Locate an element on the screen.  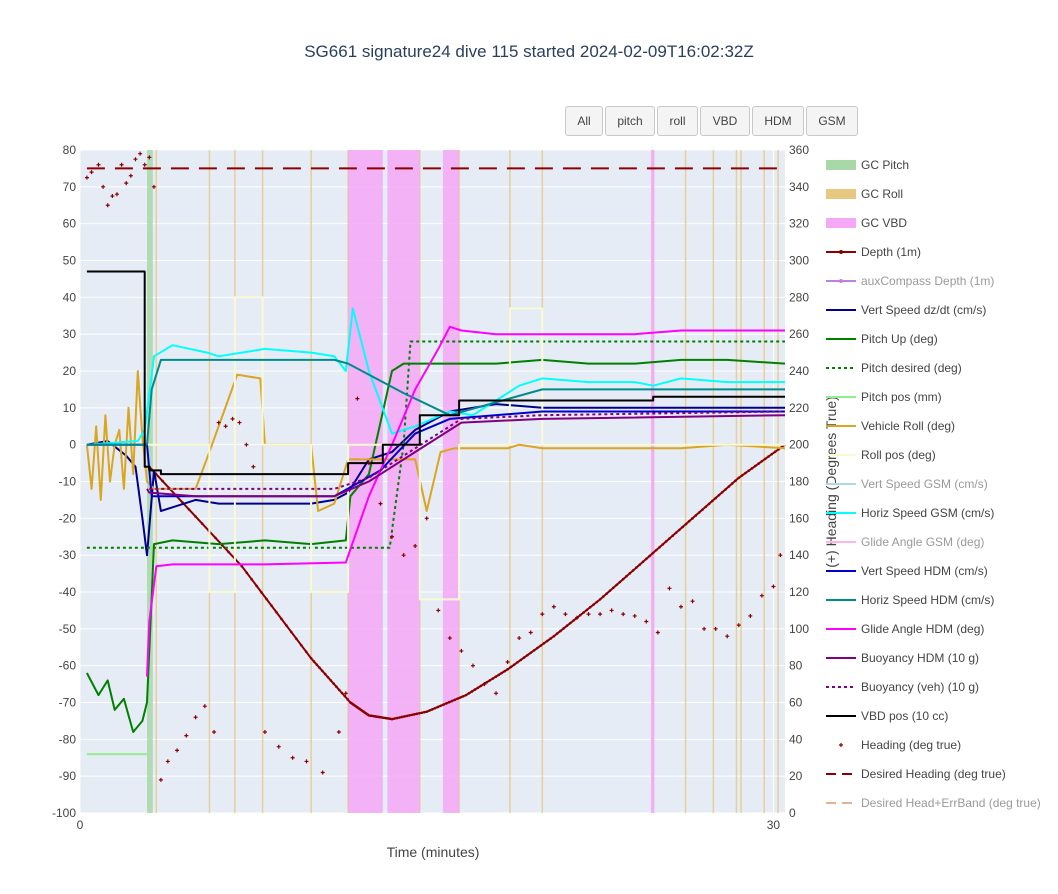
legend-label: Buoyancy HDM (10 g) is located at coordinates (920, 658).